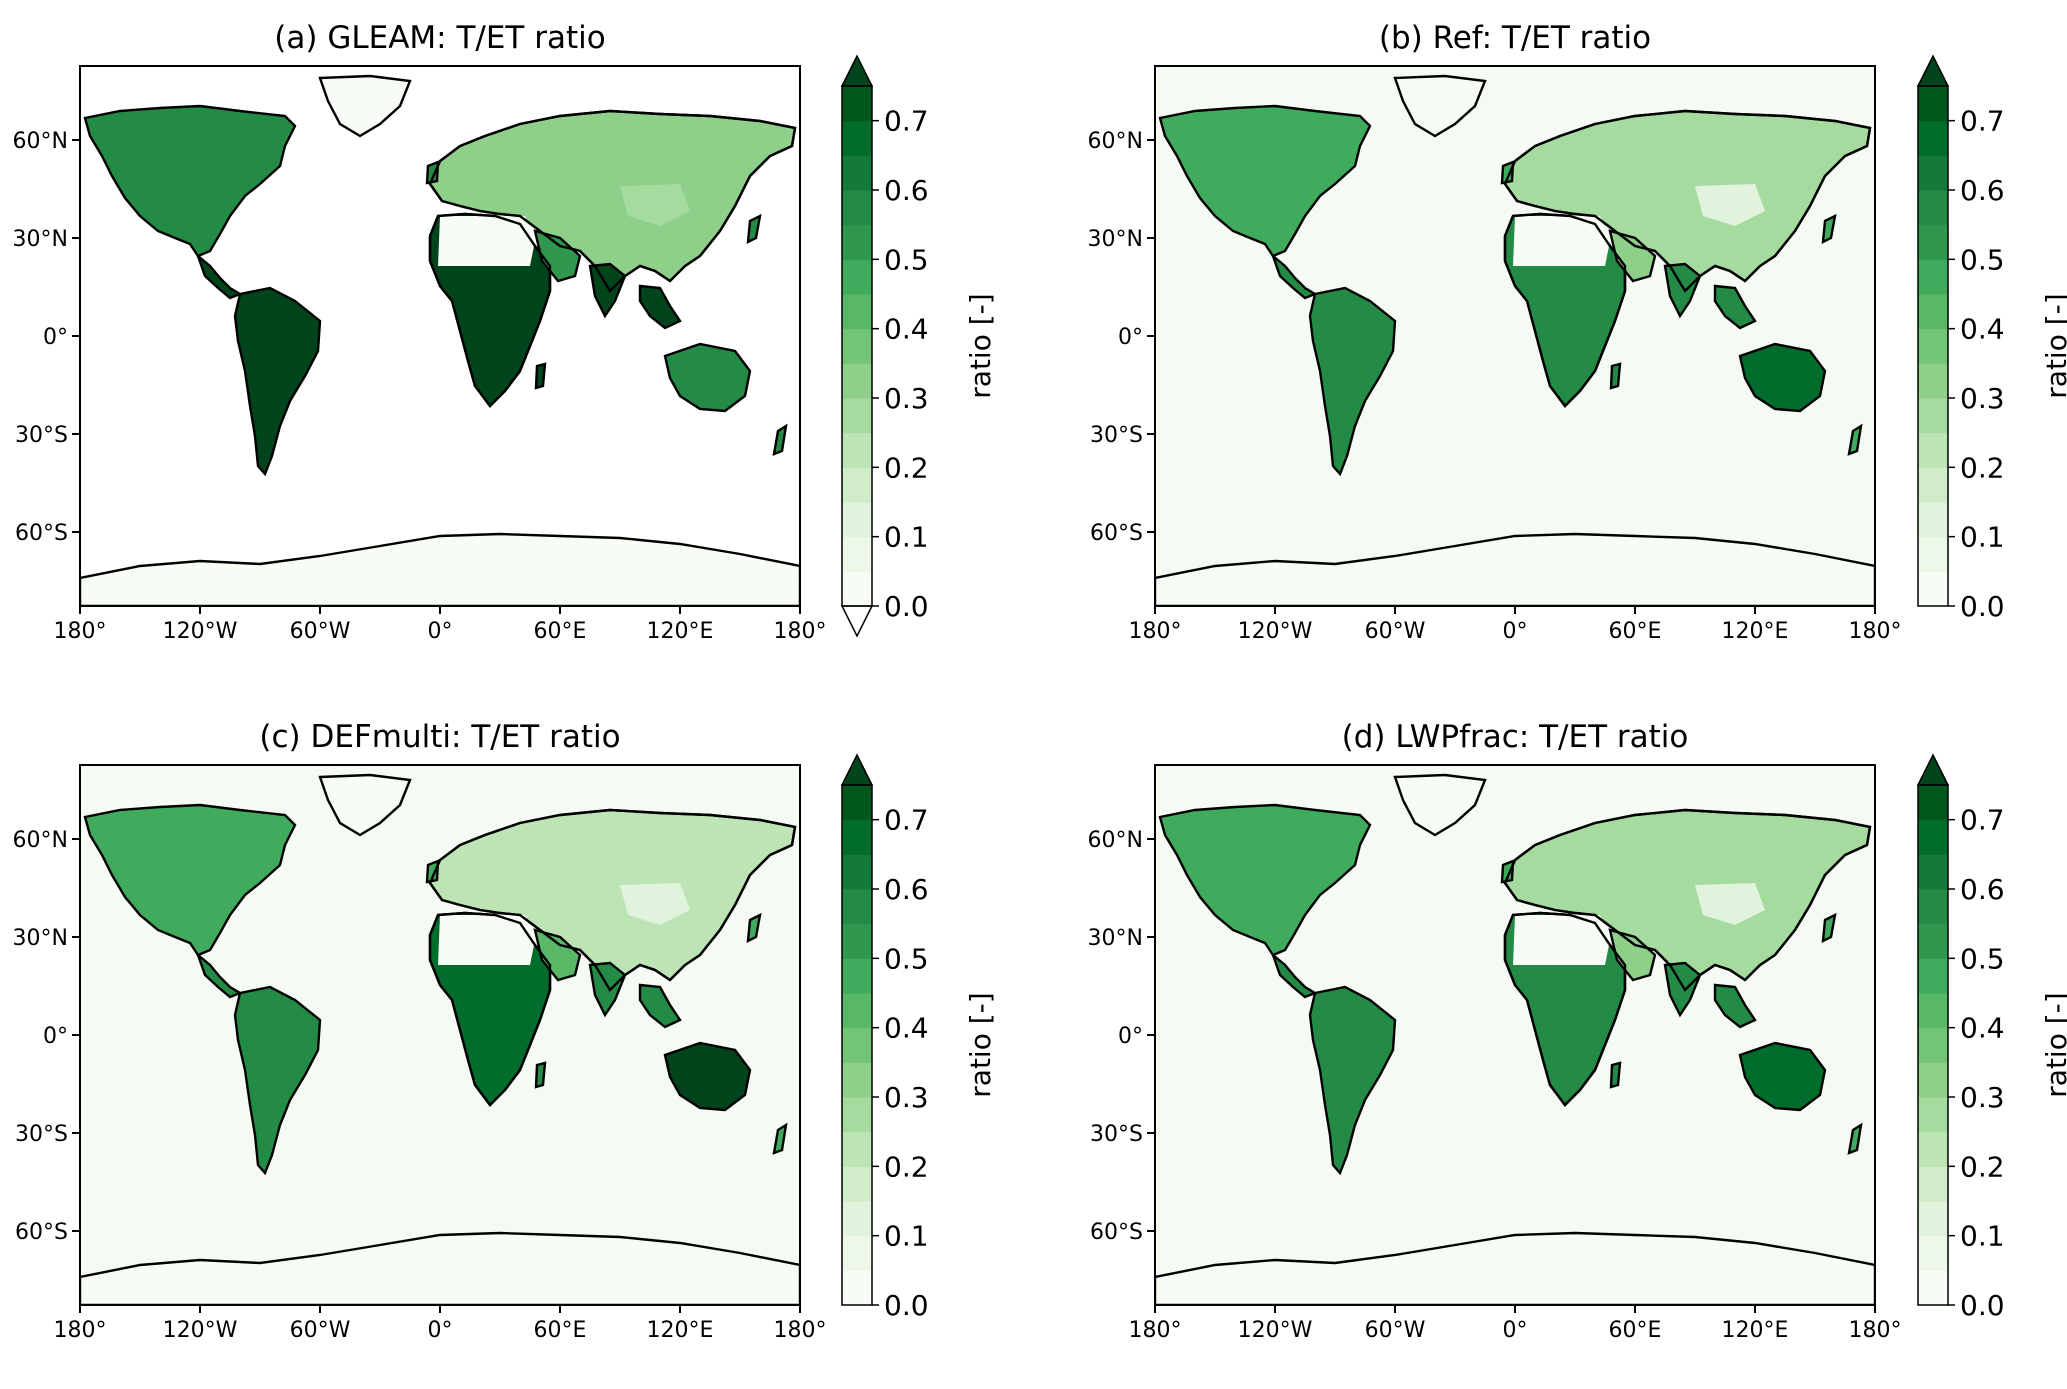 This screenshot has height=1389, width=2067. I want to click on colorbar-extend-min, so click(857, 621).